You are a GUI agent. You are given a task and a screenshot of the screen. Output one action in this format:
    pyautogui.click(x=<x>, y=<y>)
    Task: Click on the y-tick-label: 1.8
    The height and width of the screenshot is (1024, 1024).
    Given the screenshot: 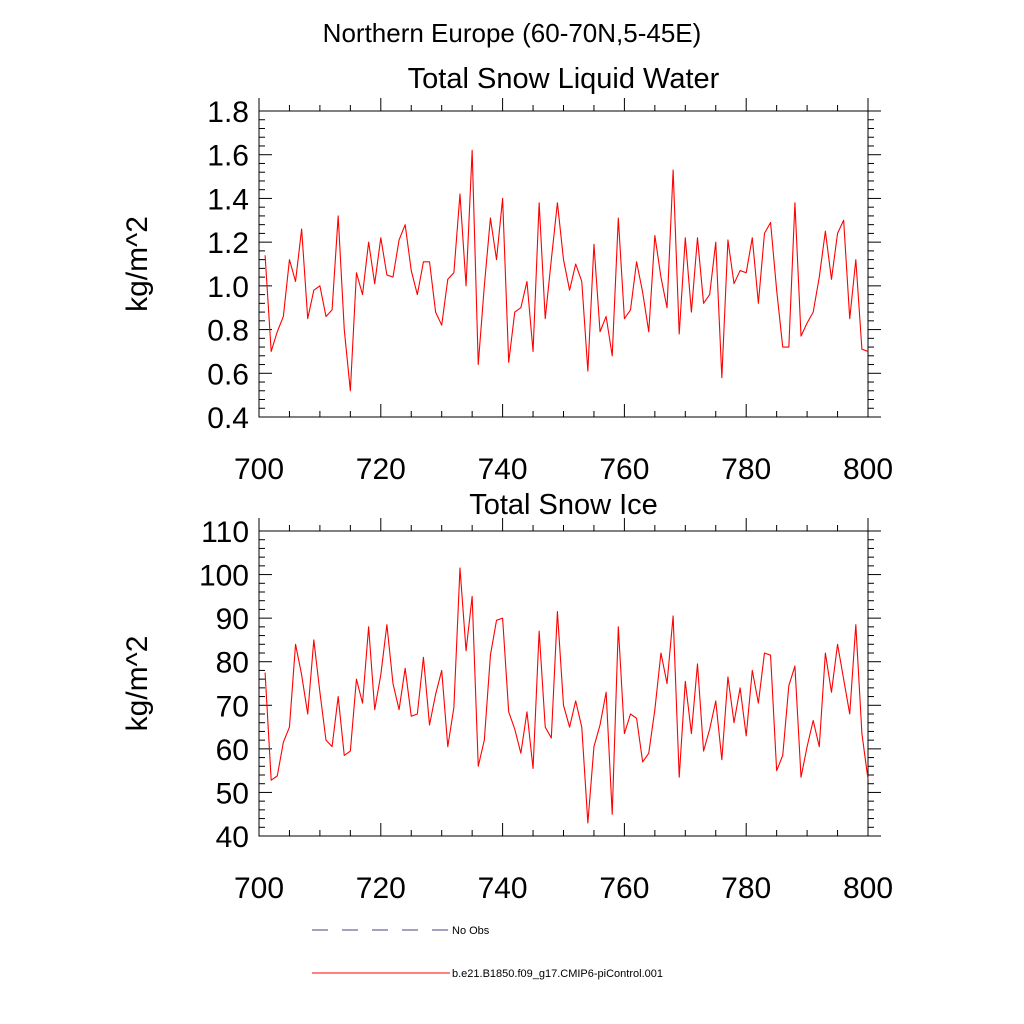 What is the action you would take?
    pyautogui.click(x=228, y=112)
    